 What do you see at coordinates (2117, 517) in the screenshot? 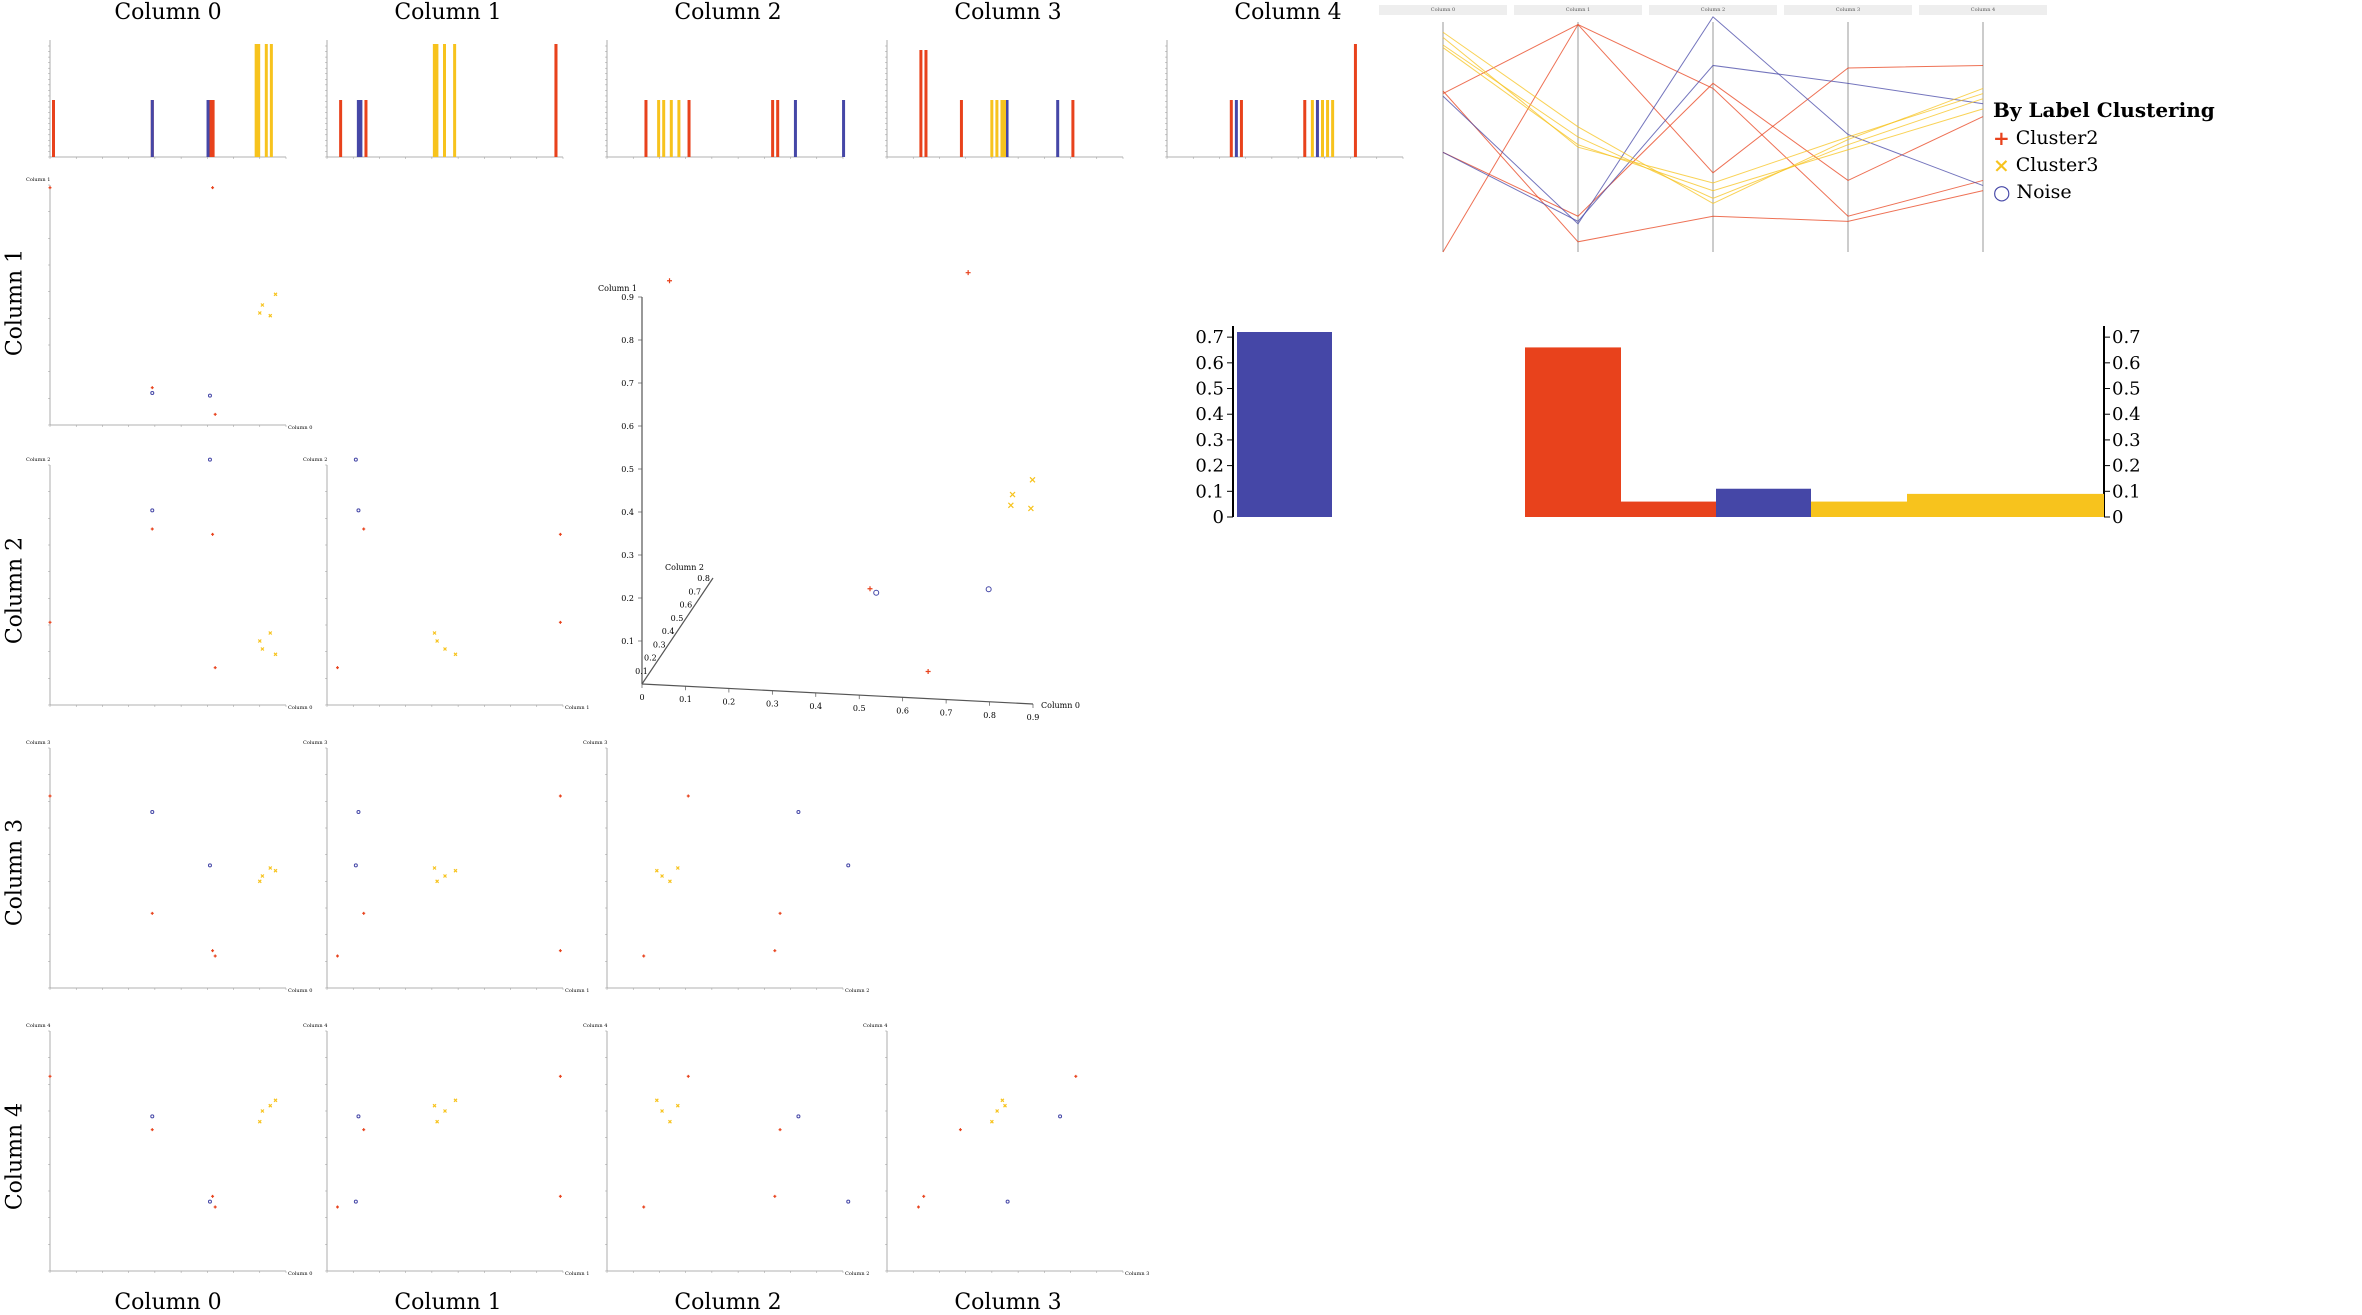
I see `bar-tick-label-right: 0` at bounding box center [2117, 517].